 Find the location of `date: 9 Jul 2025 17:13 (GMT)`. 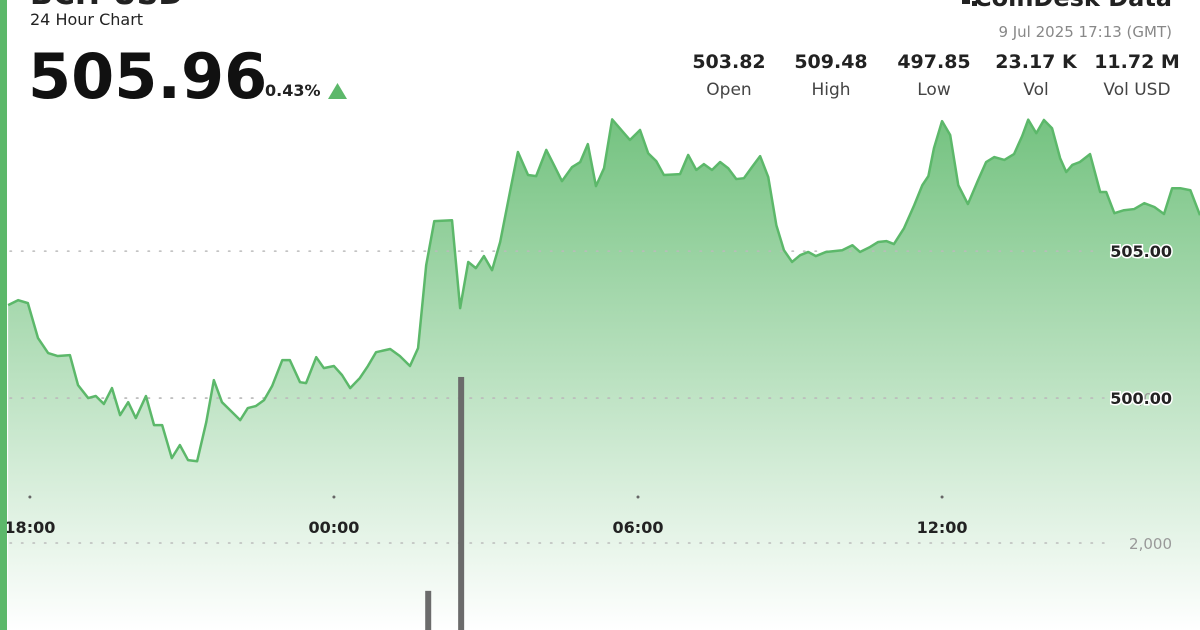

date: 9 Jul 2025 17:13 (GMT) is located at coordinates (1085, 32).